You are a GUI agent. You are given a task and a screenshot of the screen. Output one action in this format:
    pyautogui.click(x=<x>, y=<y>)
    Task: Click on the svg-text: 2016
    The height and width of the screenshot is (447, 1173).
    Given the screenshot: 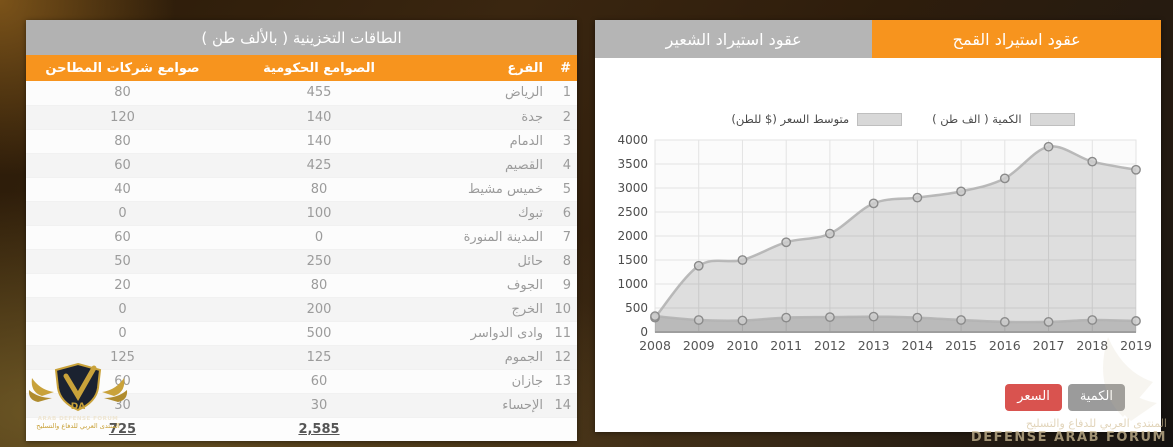 What is the action you would take?
    pyautogui.click(x=1005, y=345)
    